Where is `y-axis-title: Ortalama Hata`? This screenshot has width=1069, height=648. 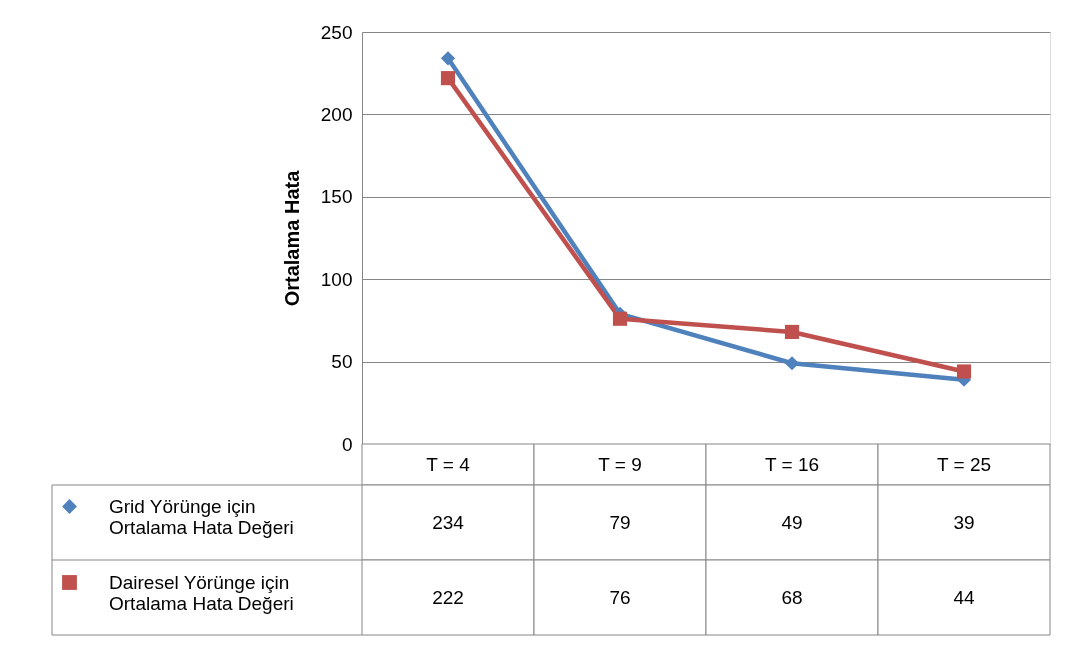 y-axis-title: Ortalama Hata is located at coordinates (291, 238).